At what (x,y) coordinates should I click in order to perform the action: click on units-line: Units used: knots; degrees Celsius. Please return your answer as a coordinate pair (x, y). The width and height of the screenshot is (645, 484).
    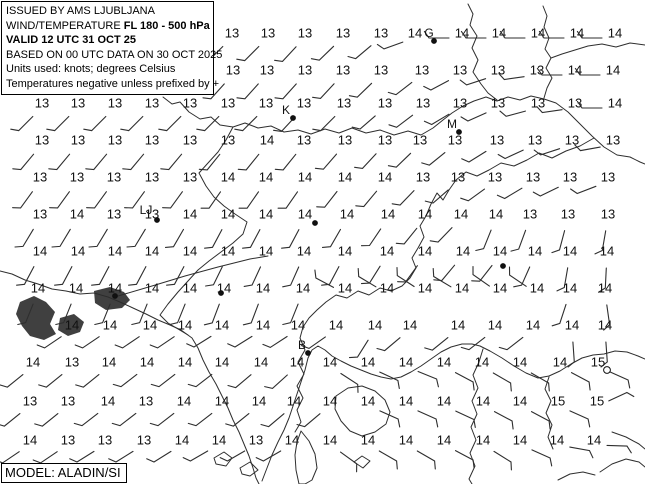
    Looking at the image, I should click on (91, 69).